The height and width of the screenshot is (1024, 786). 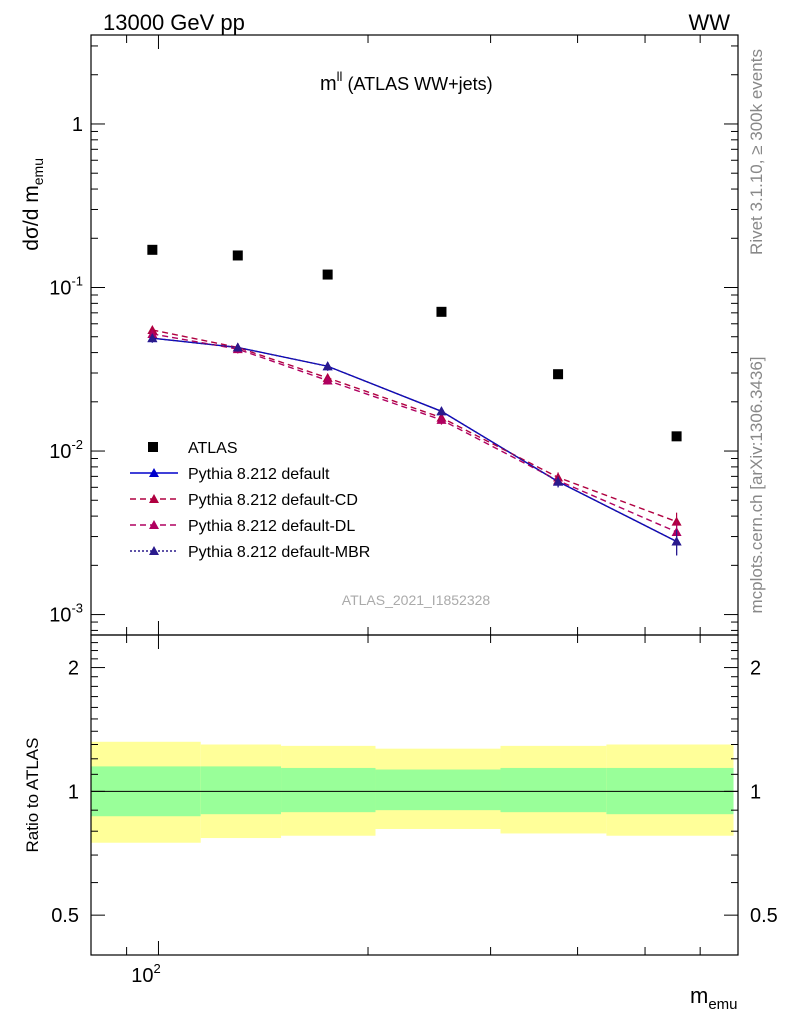 I want to click on legend-marker-cd, so click(x=154, y=498).